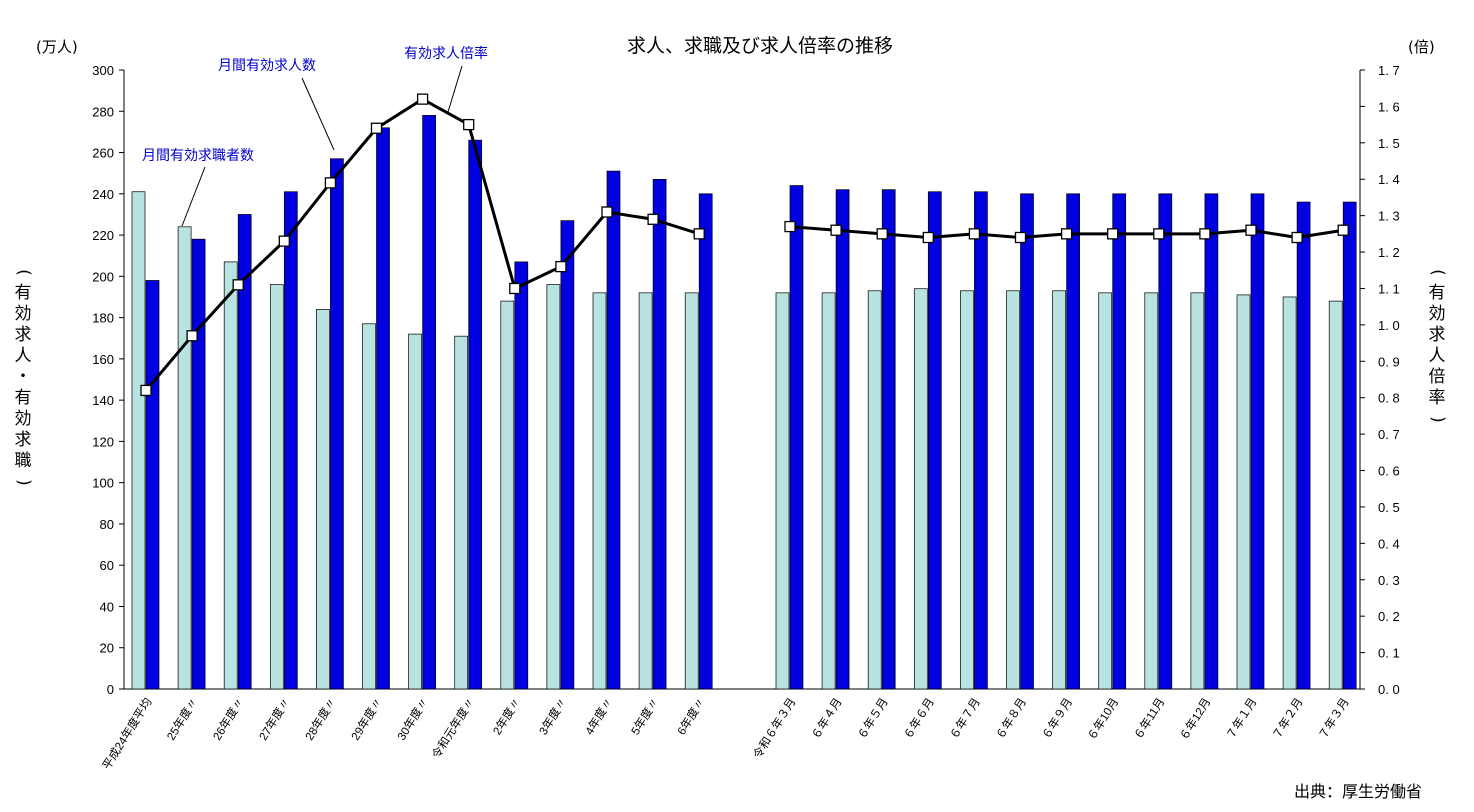 This screenshot has height=812, width=1474. Describe the element at coordinates (760, 46) in the screenshot. I see `chart-title: 求人、求職及び求人倍率の推移` at that location.